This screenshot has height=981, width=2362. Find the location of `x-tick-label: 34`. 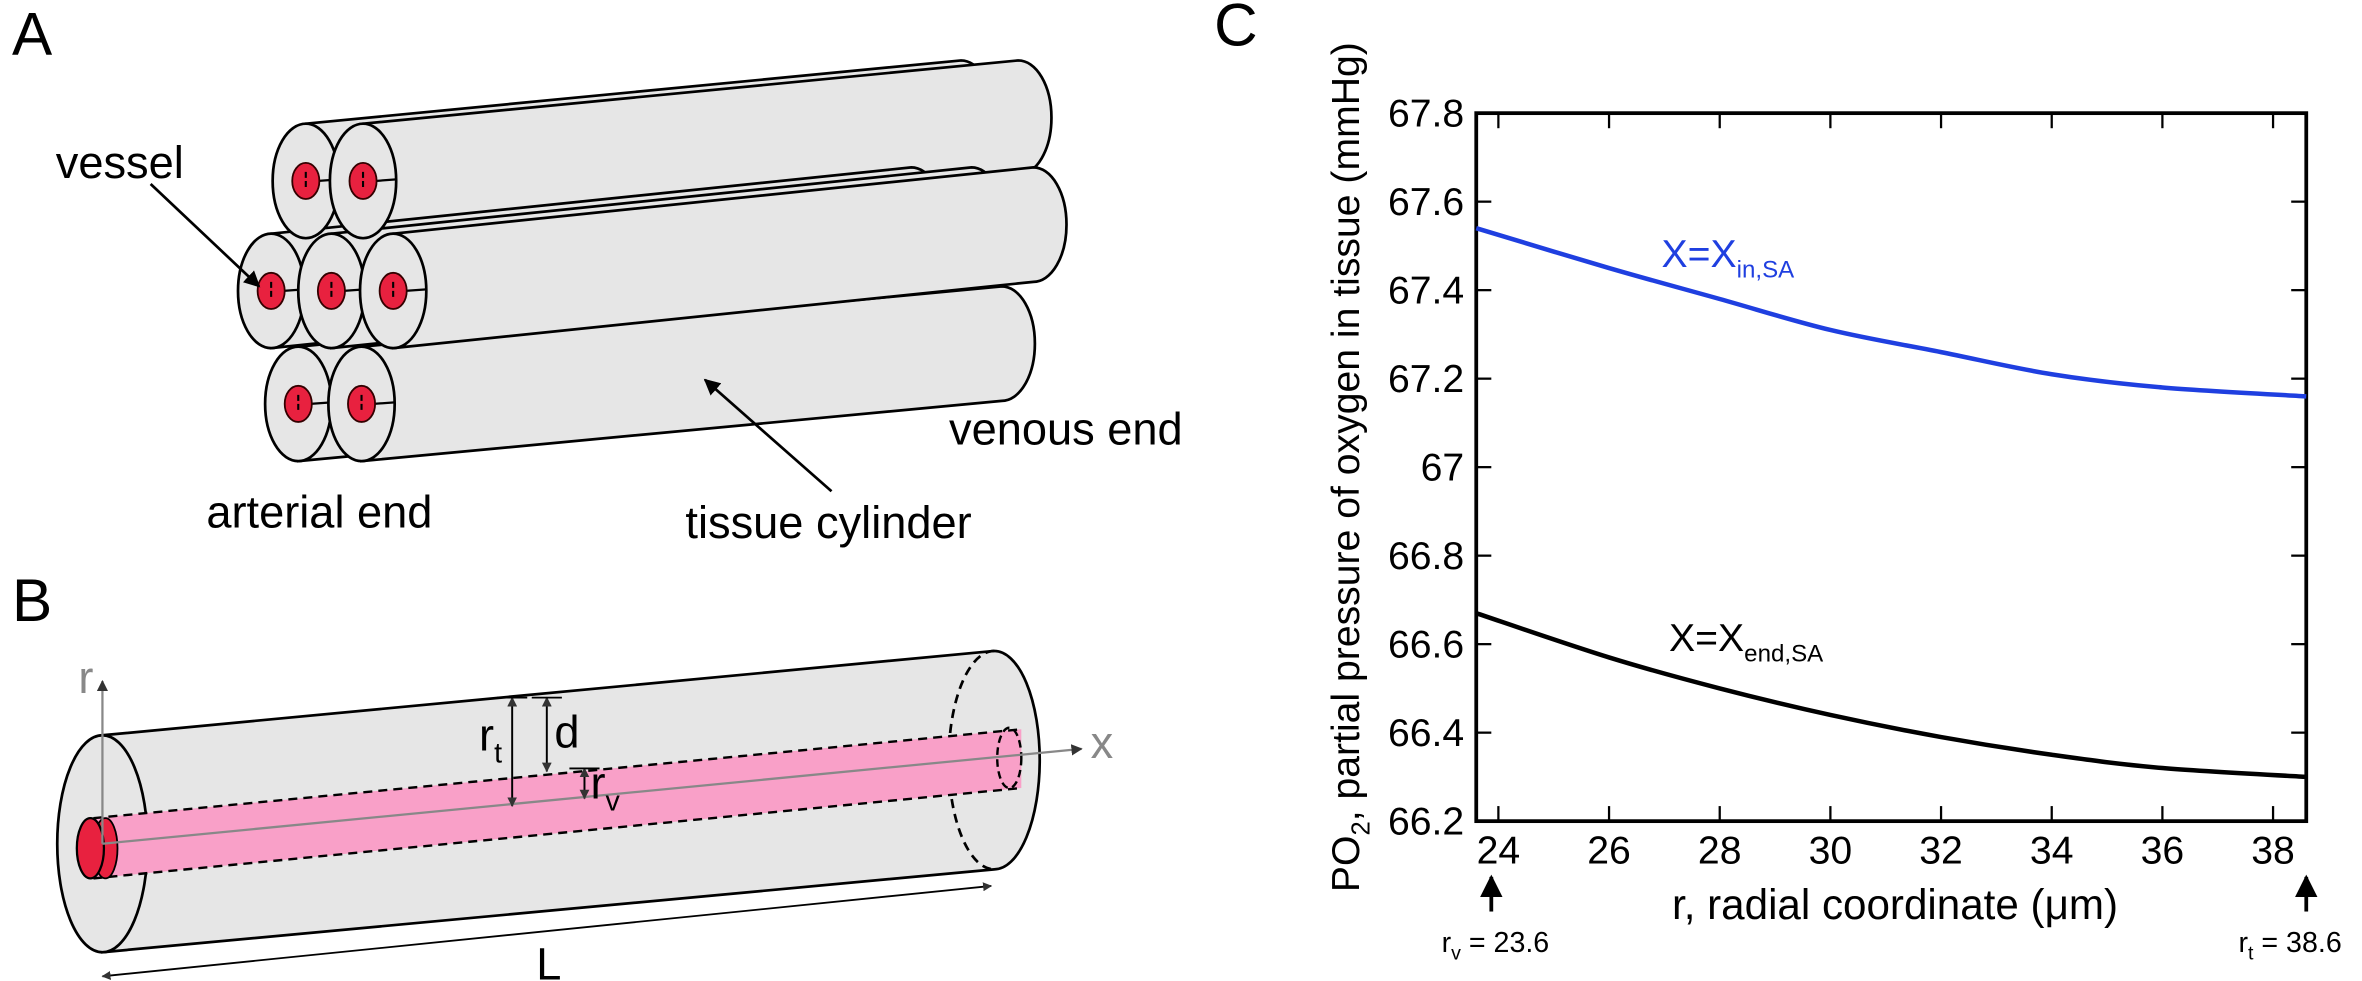

x-tick-label: 34 is located at coordinates (2052, 850).